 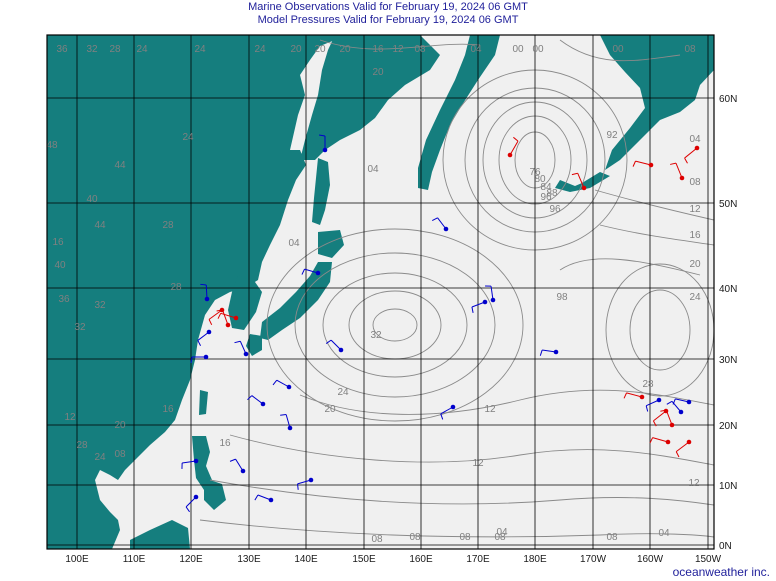 What do you see at coordinates (650, 559) in the screenshot?
I see `lon-label: 160W` at bounding box center [650, 559].